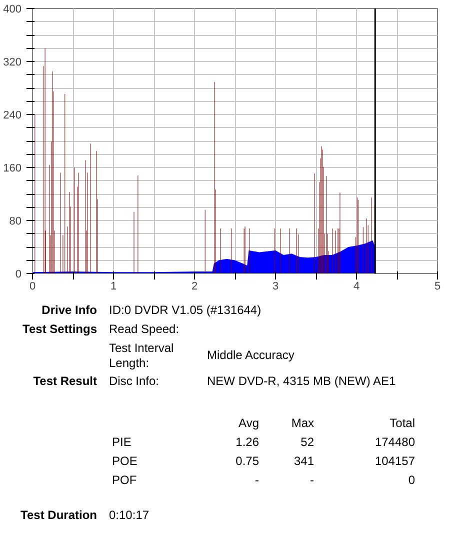  Describe the element at coordinates (142, 356) in the screenshot. I see `text: Test Interval Length:` at that location.